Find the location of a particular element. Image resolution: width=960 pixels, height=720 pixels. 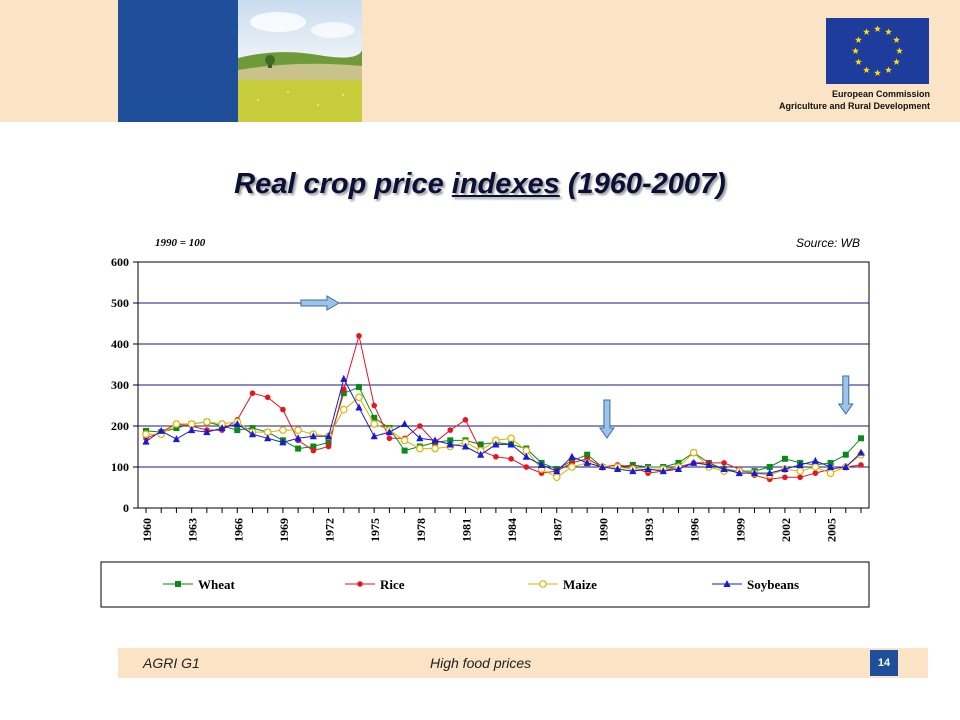

y-tick-label: 500 is located at coordinates (120, 303).